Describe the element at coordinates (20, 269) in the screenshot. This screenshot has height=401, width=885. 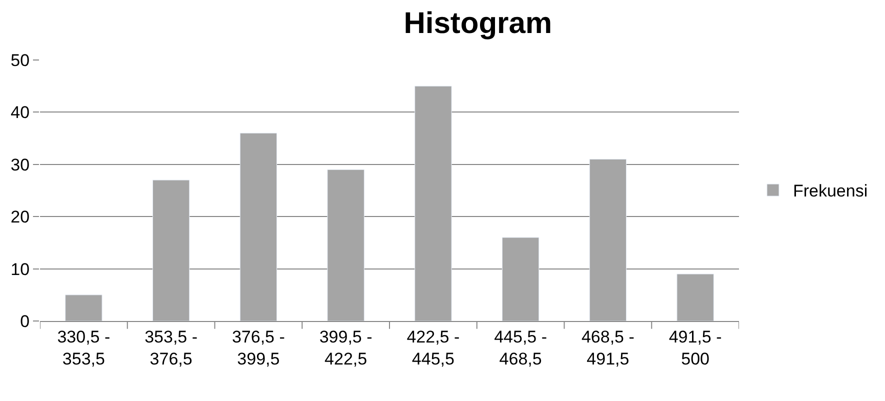
I see `y-tick-label: 10` at that location.